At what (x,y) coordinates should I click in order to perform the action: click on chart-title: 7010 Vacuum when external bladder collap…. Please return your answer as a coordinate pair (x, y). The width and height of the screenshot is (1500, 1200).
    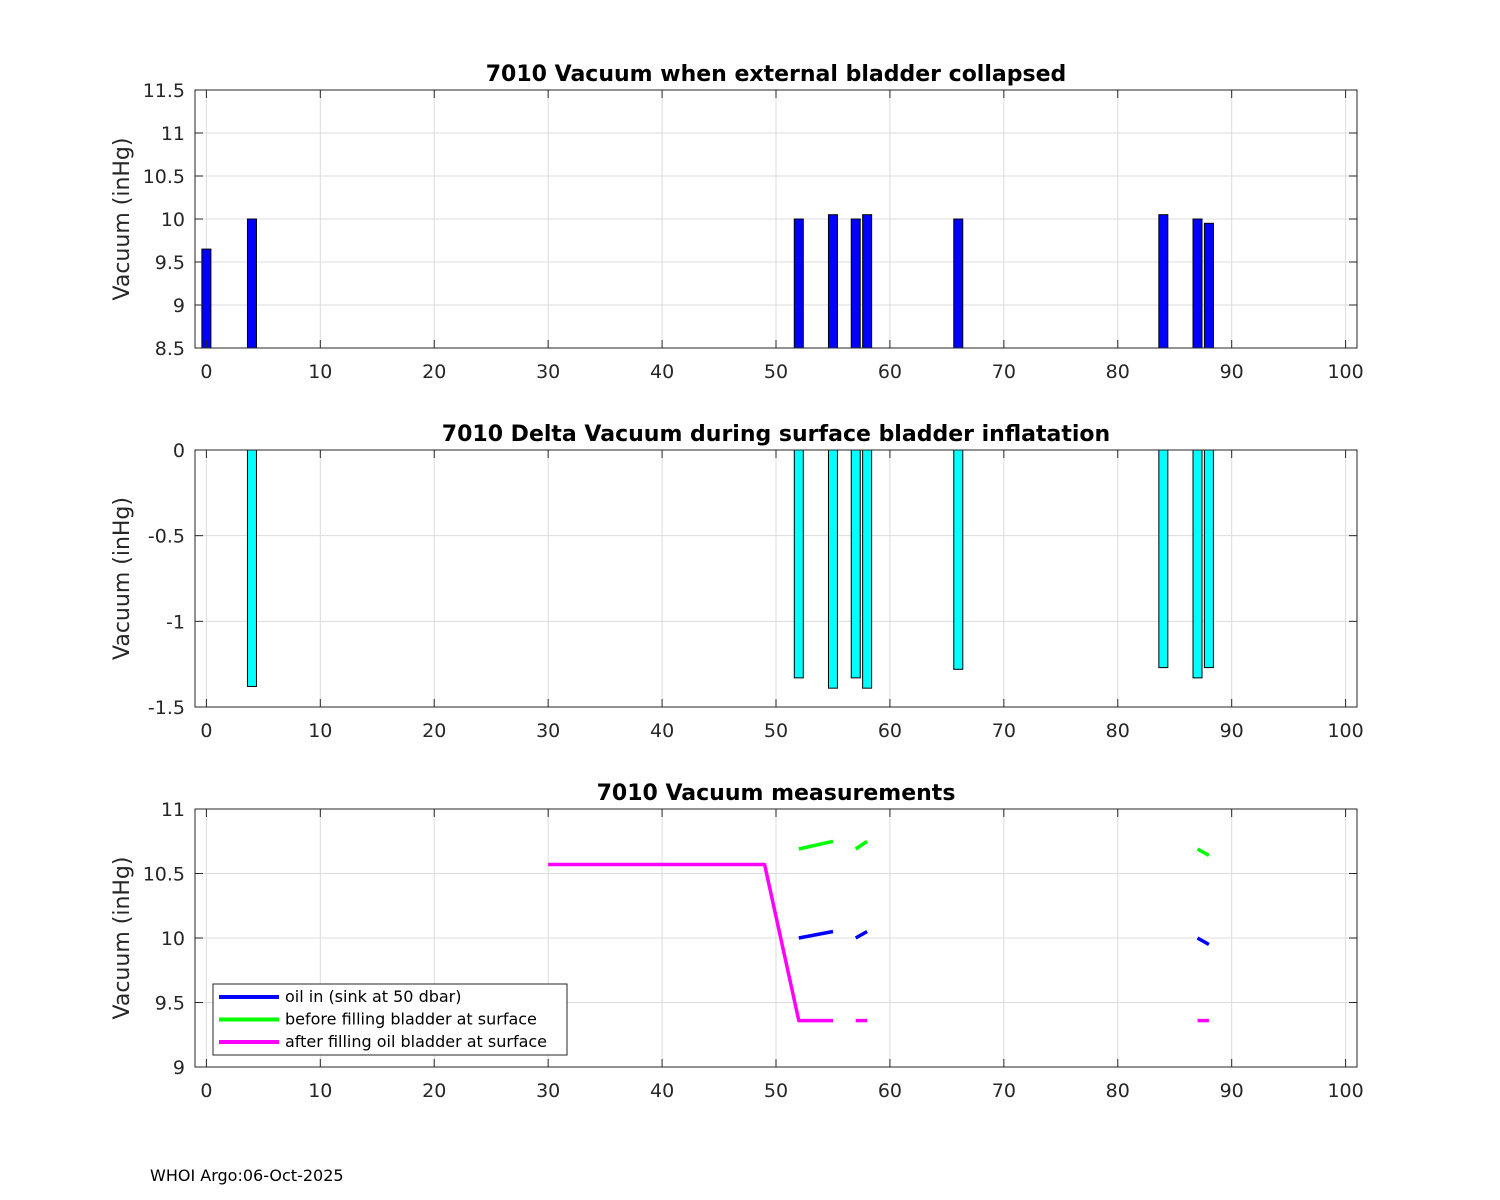
    Looking at the image, I should click on (776, 74).